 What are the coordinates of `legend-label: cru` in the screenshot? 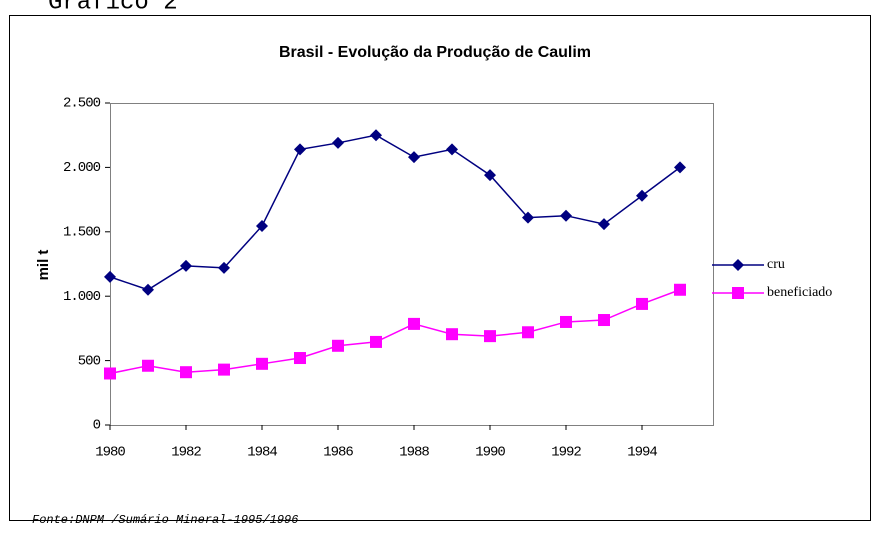 It's located at (776, 264).